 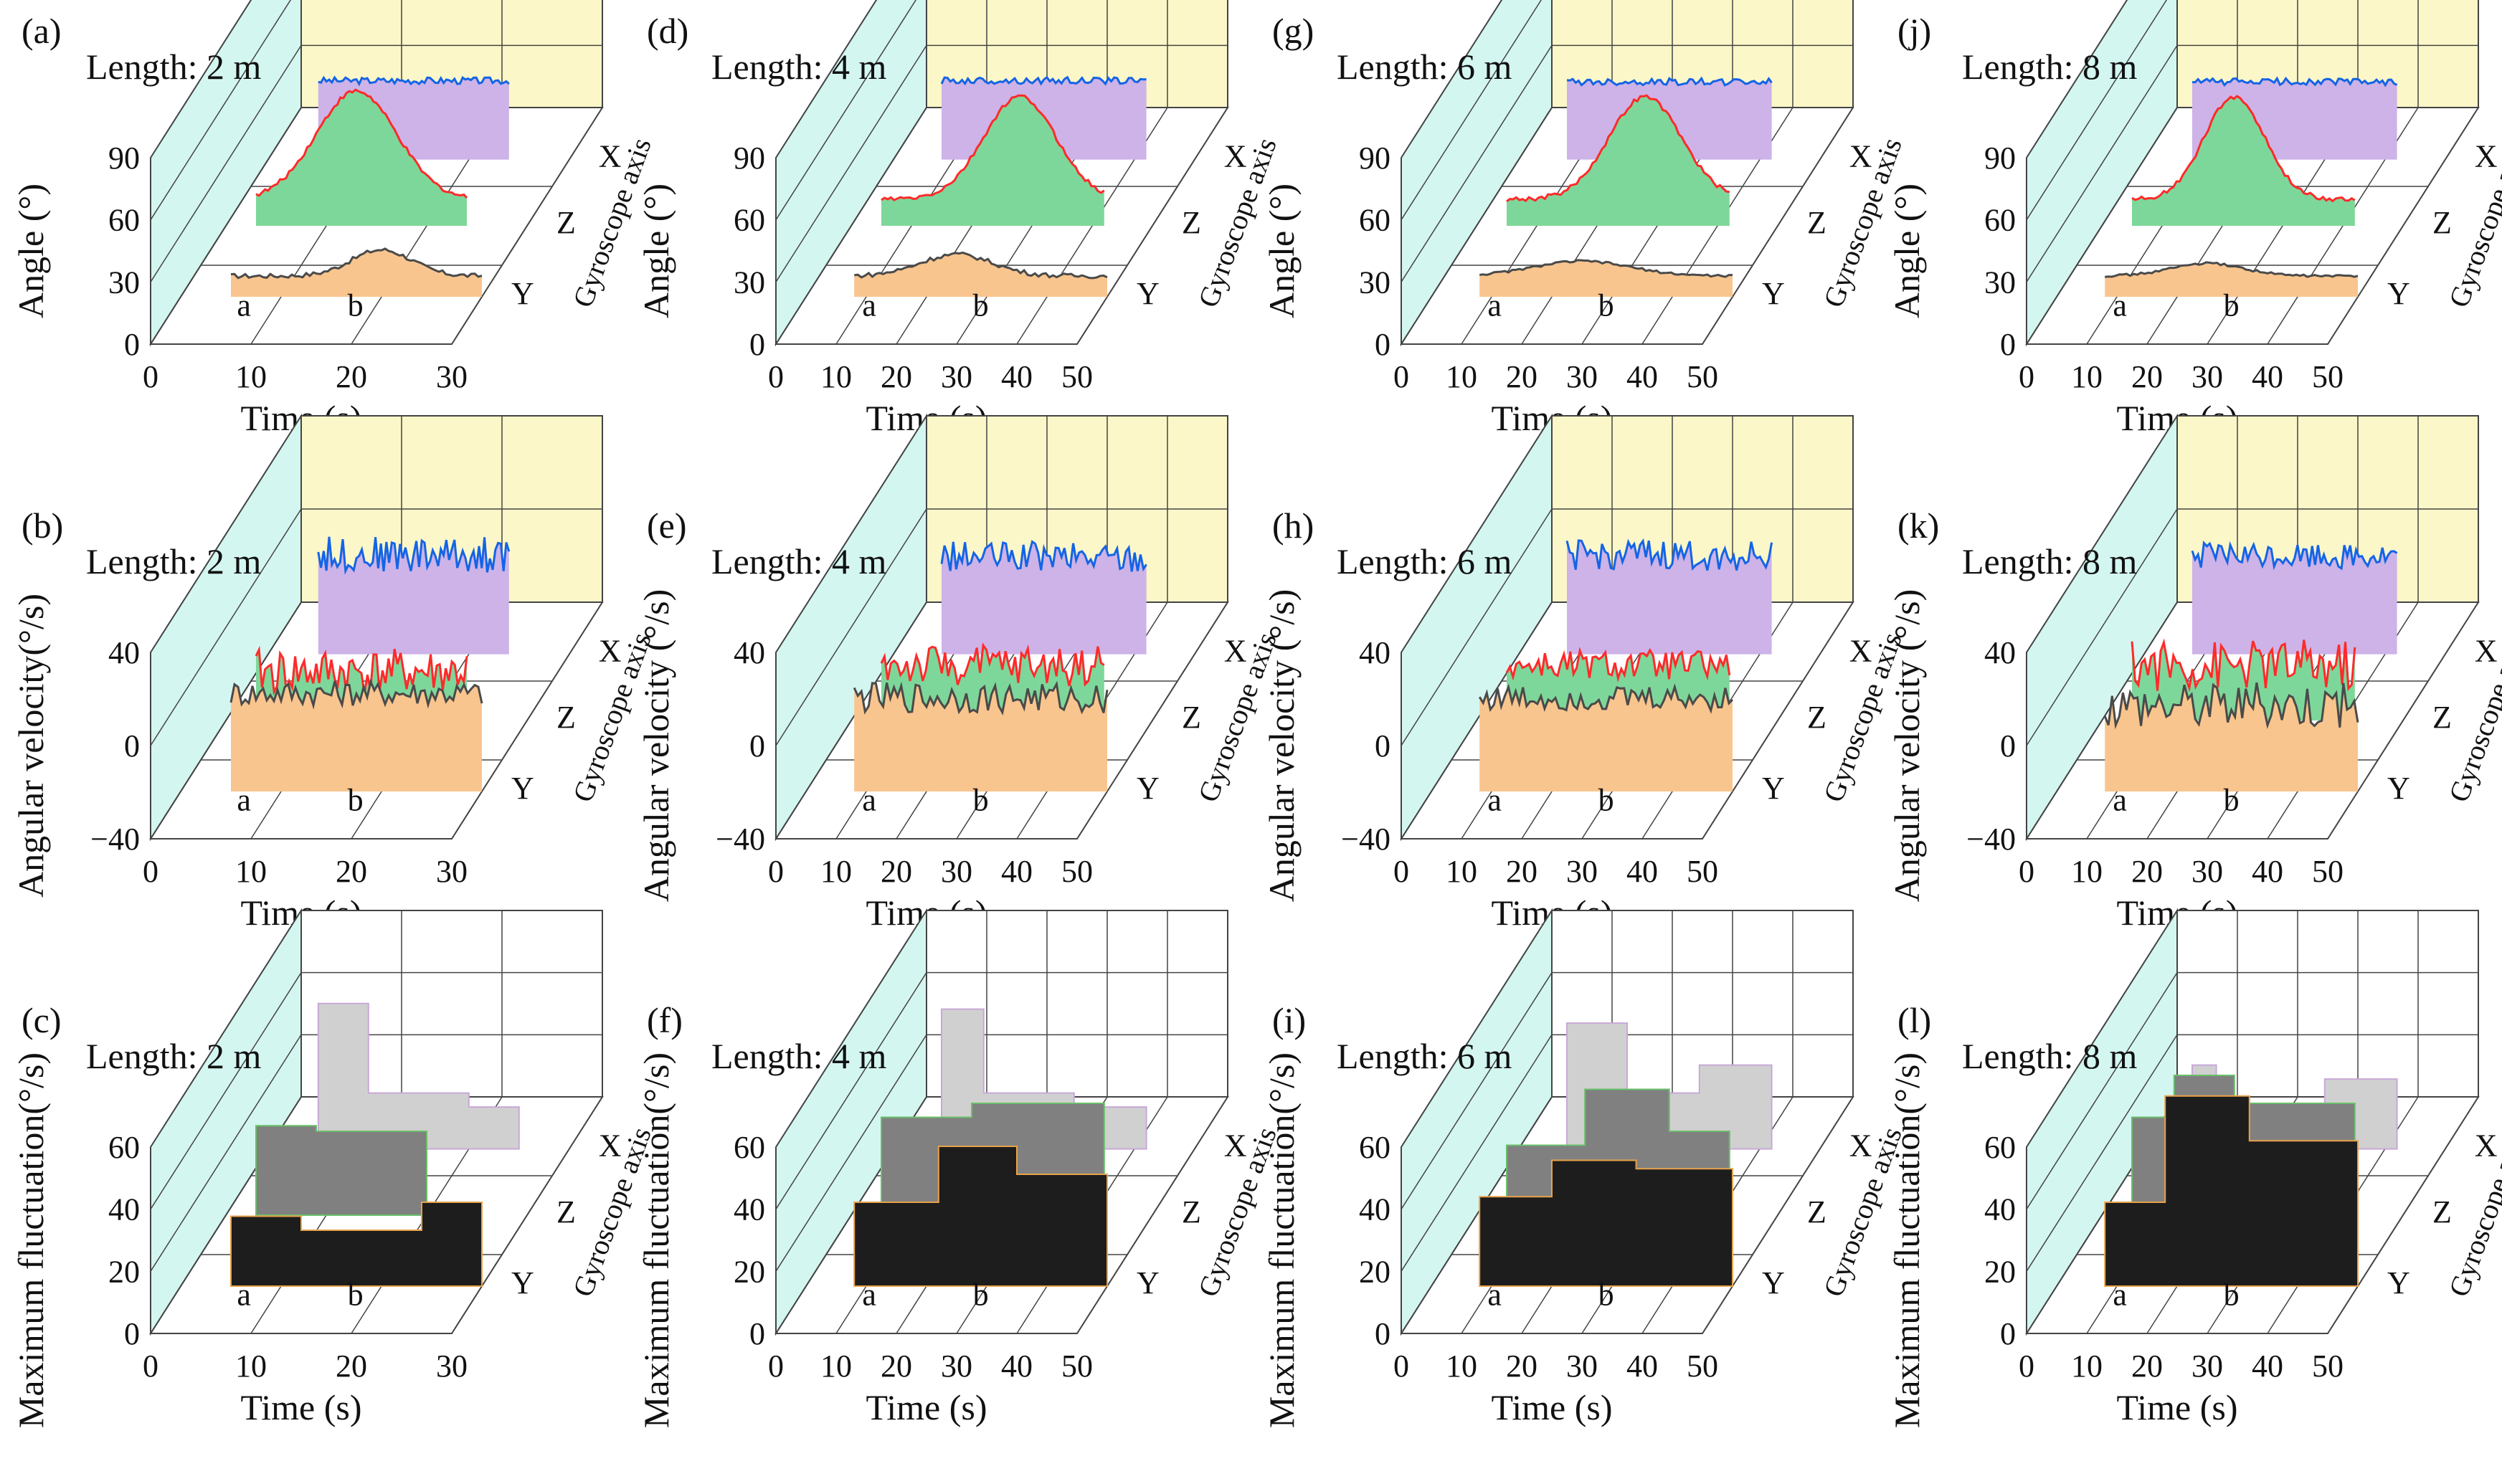 What do you see at coordinates (418, 1076) in the screenshot?
I see `series-X-step` at bounding box center [418, 1076].